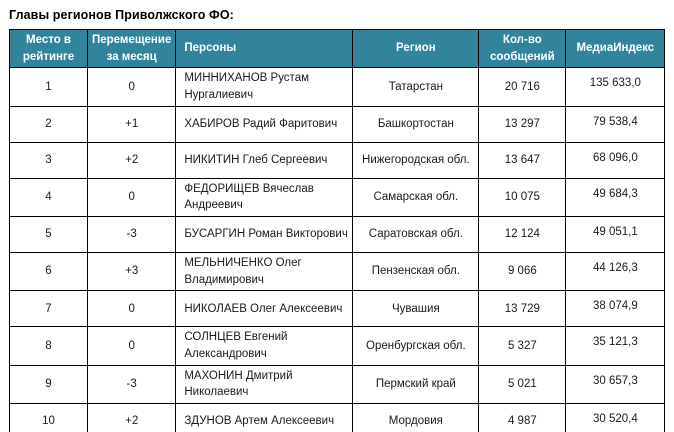 This screenshot has height=432, width=674. I want to click on media-index-cell: 30 520,4, so click(615, 417).